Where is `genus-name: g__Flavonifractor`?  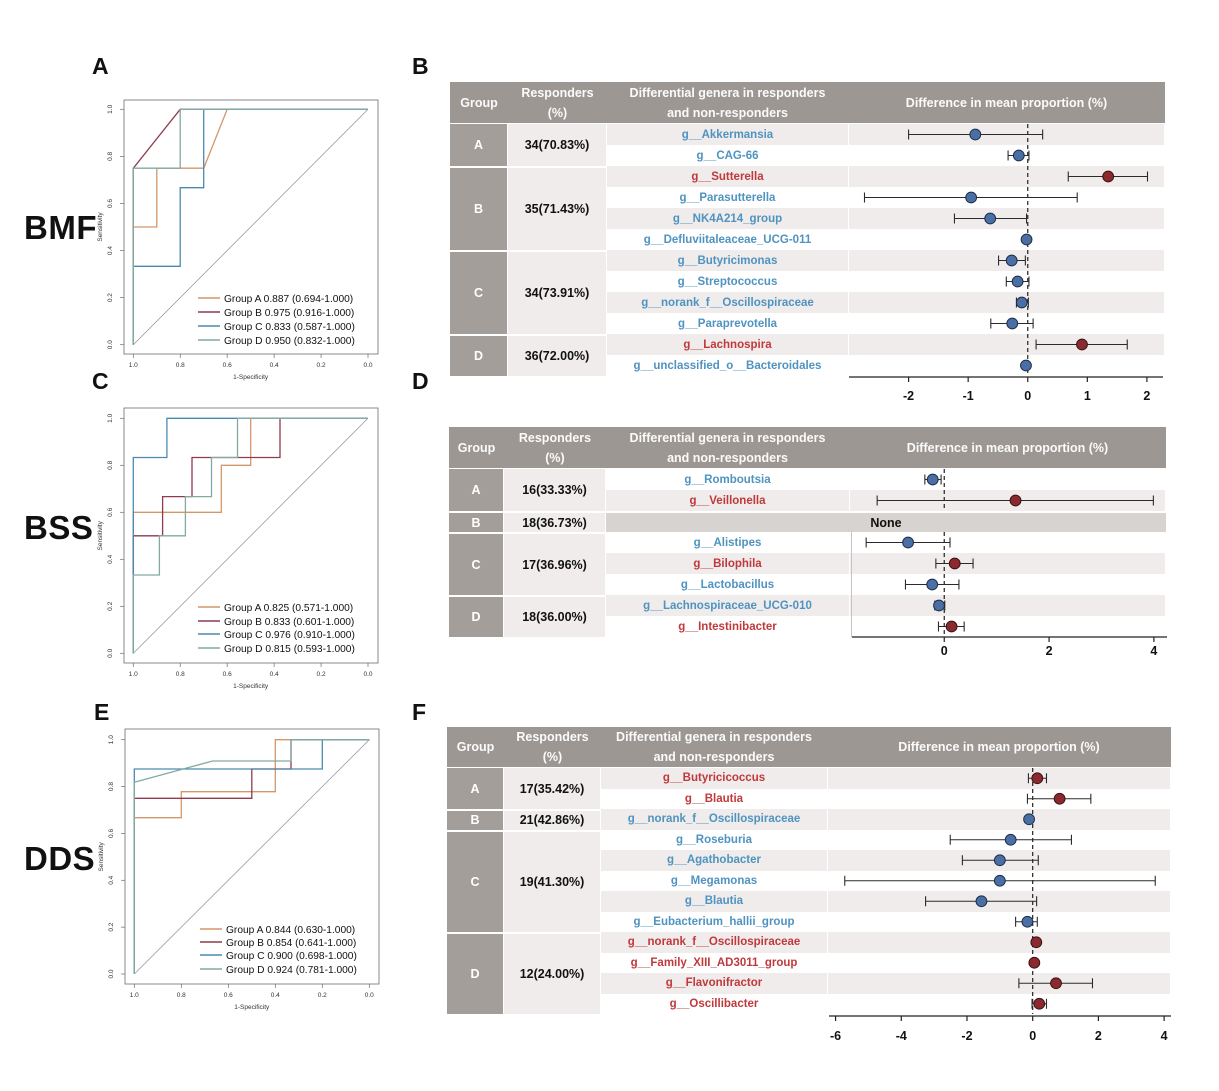
genus-name: g__Flavonifractor is located at coordinates (714, 983).